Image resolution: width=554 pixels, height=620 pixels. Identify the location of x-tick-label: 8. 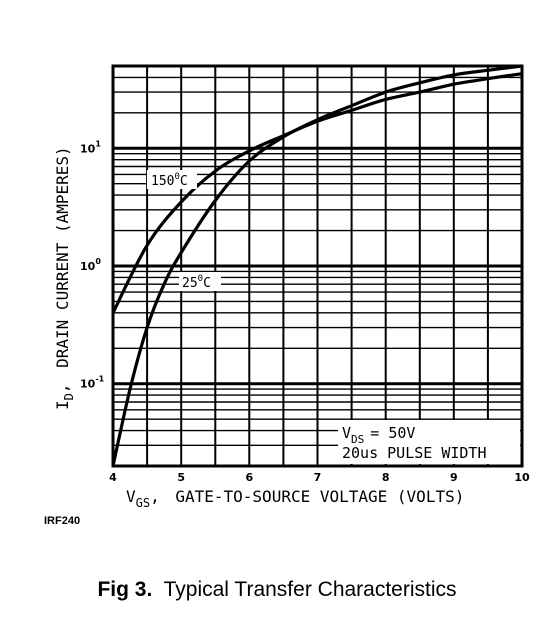
(386, 477).